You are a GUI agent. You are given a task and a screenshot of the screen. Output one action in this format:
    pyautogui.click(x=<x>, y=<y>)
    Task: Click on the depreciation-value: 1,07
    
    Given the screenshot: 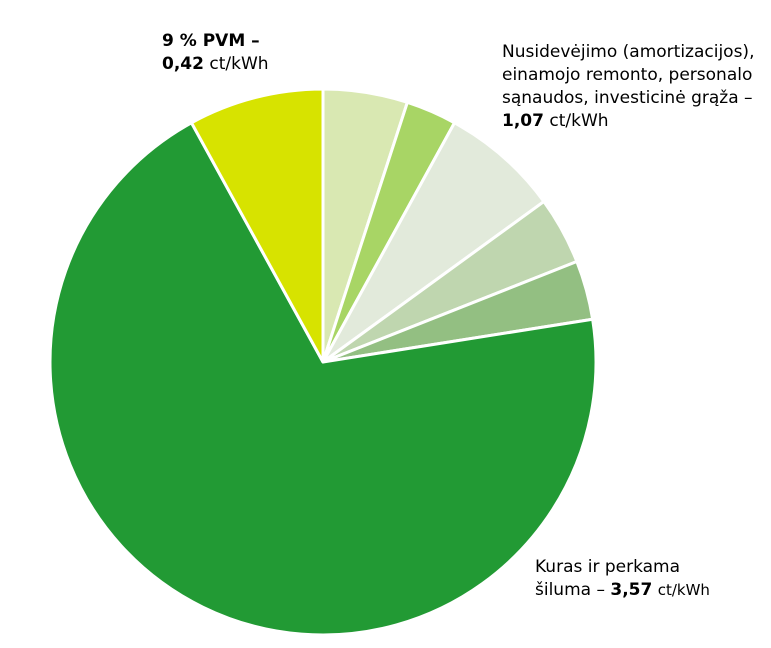 What is the action you would take?
    pyautogui.click(x=523, y=121)
    